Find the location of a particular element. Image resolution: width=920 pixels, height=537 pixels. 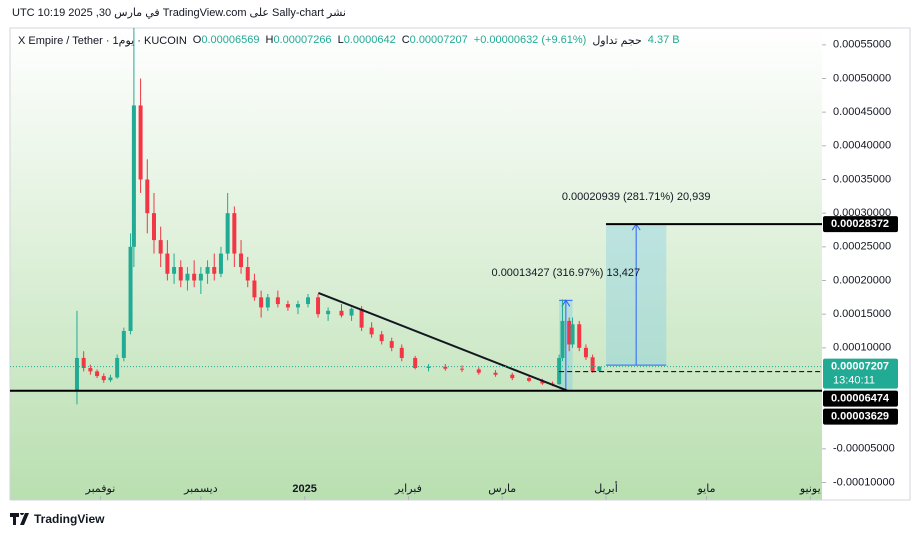

x-tick-label: مايو is located at coordinates (705, 489).